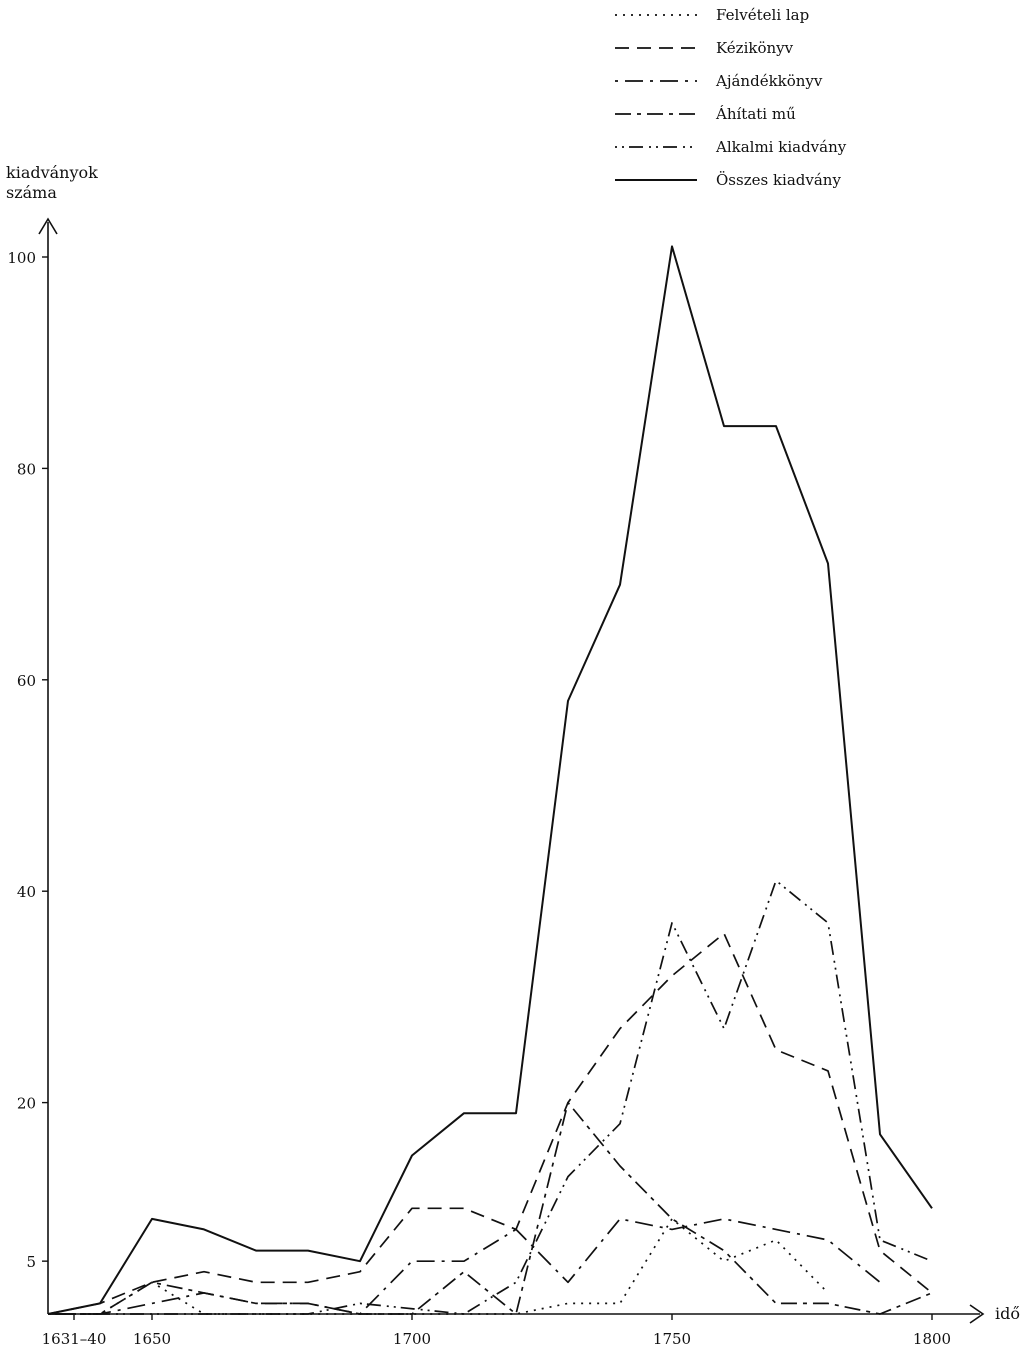 The width and height of the screenshot is (1033, 1352). What do you see at coordinates (778, 180) in the screenshot?
I see `legend-label-6: Összes kiadvány` at bounding box center [778, 180].